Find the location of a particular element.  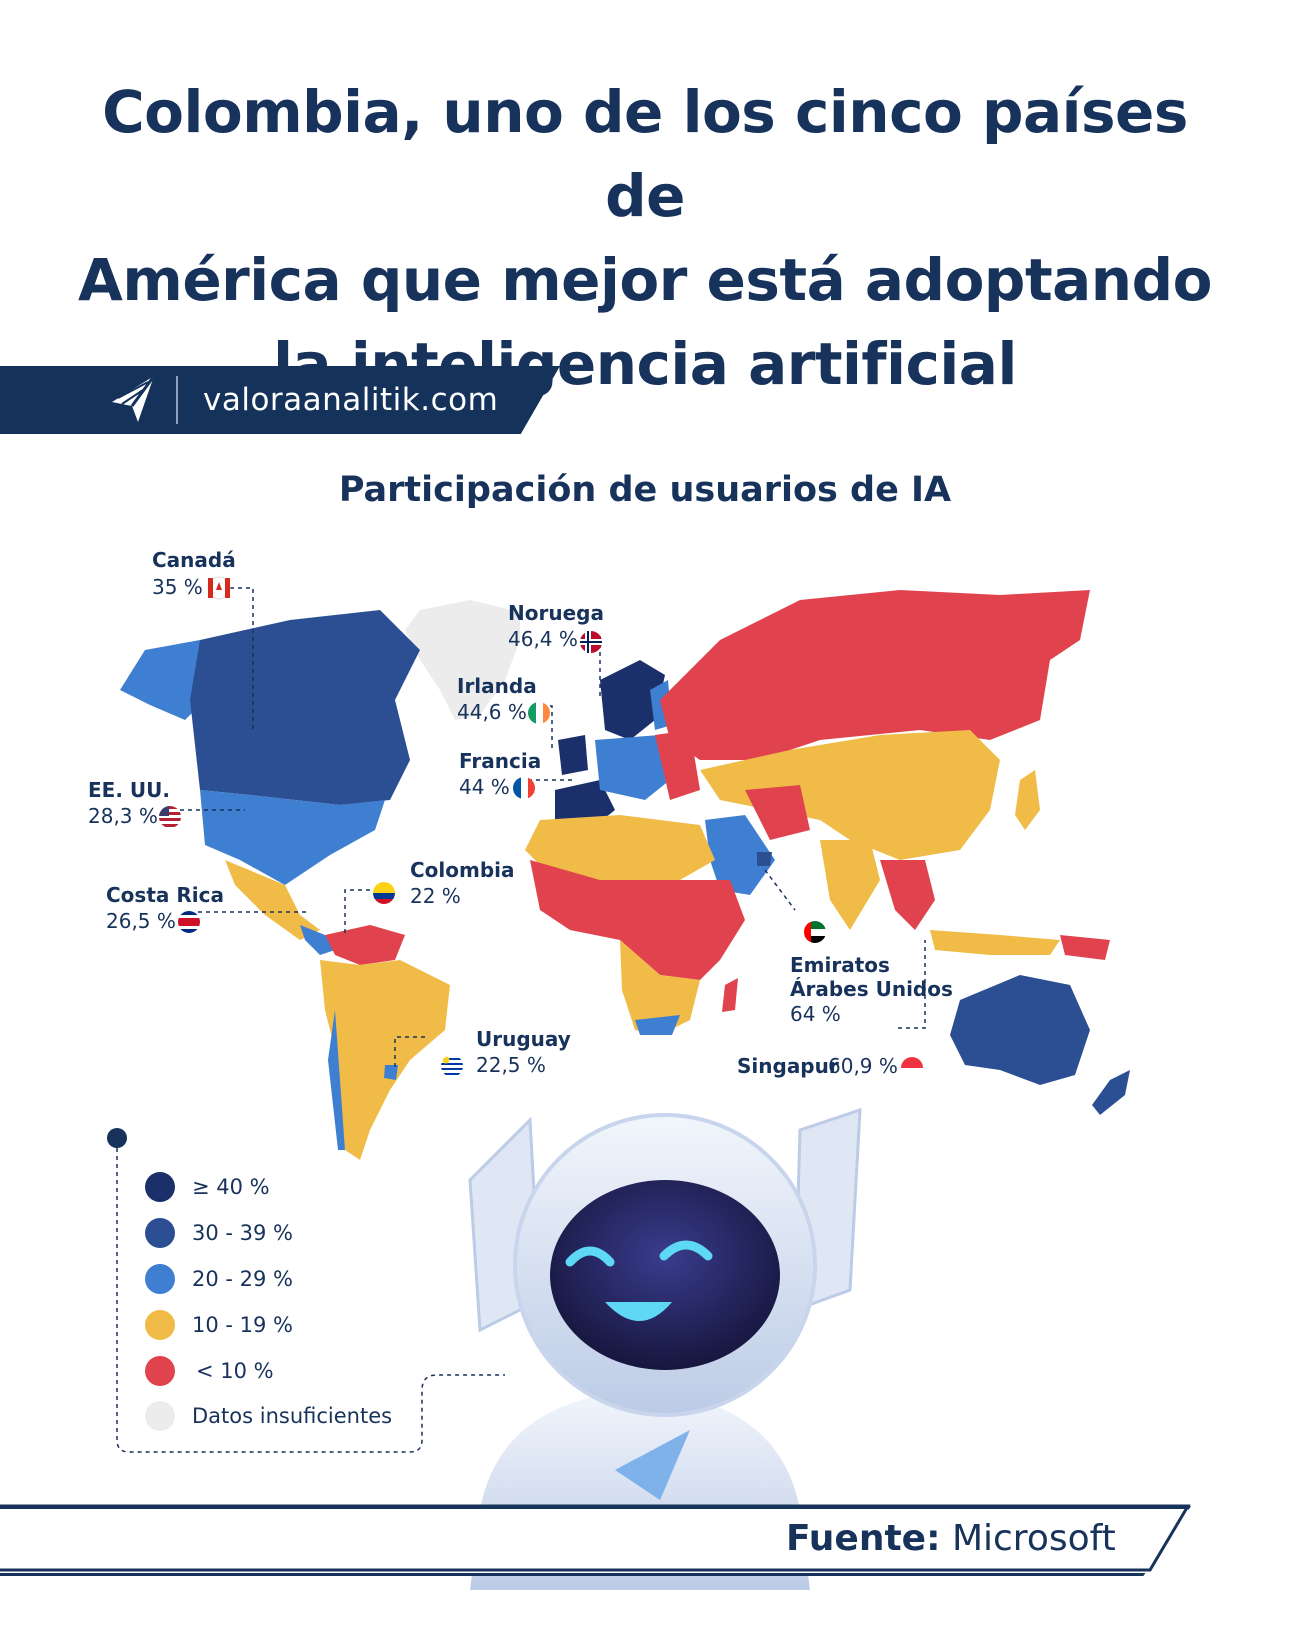

label-costa-rica: Costa Rica 26,5 % is located at coordinates (165, 908).